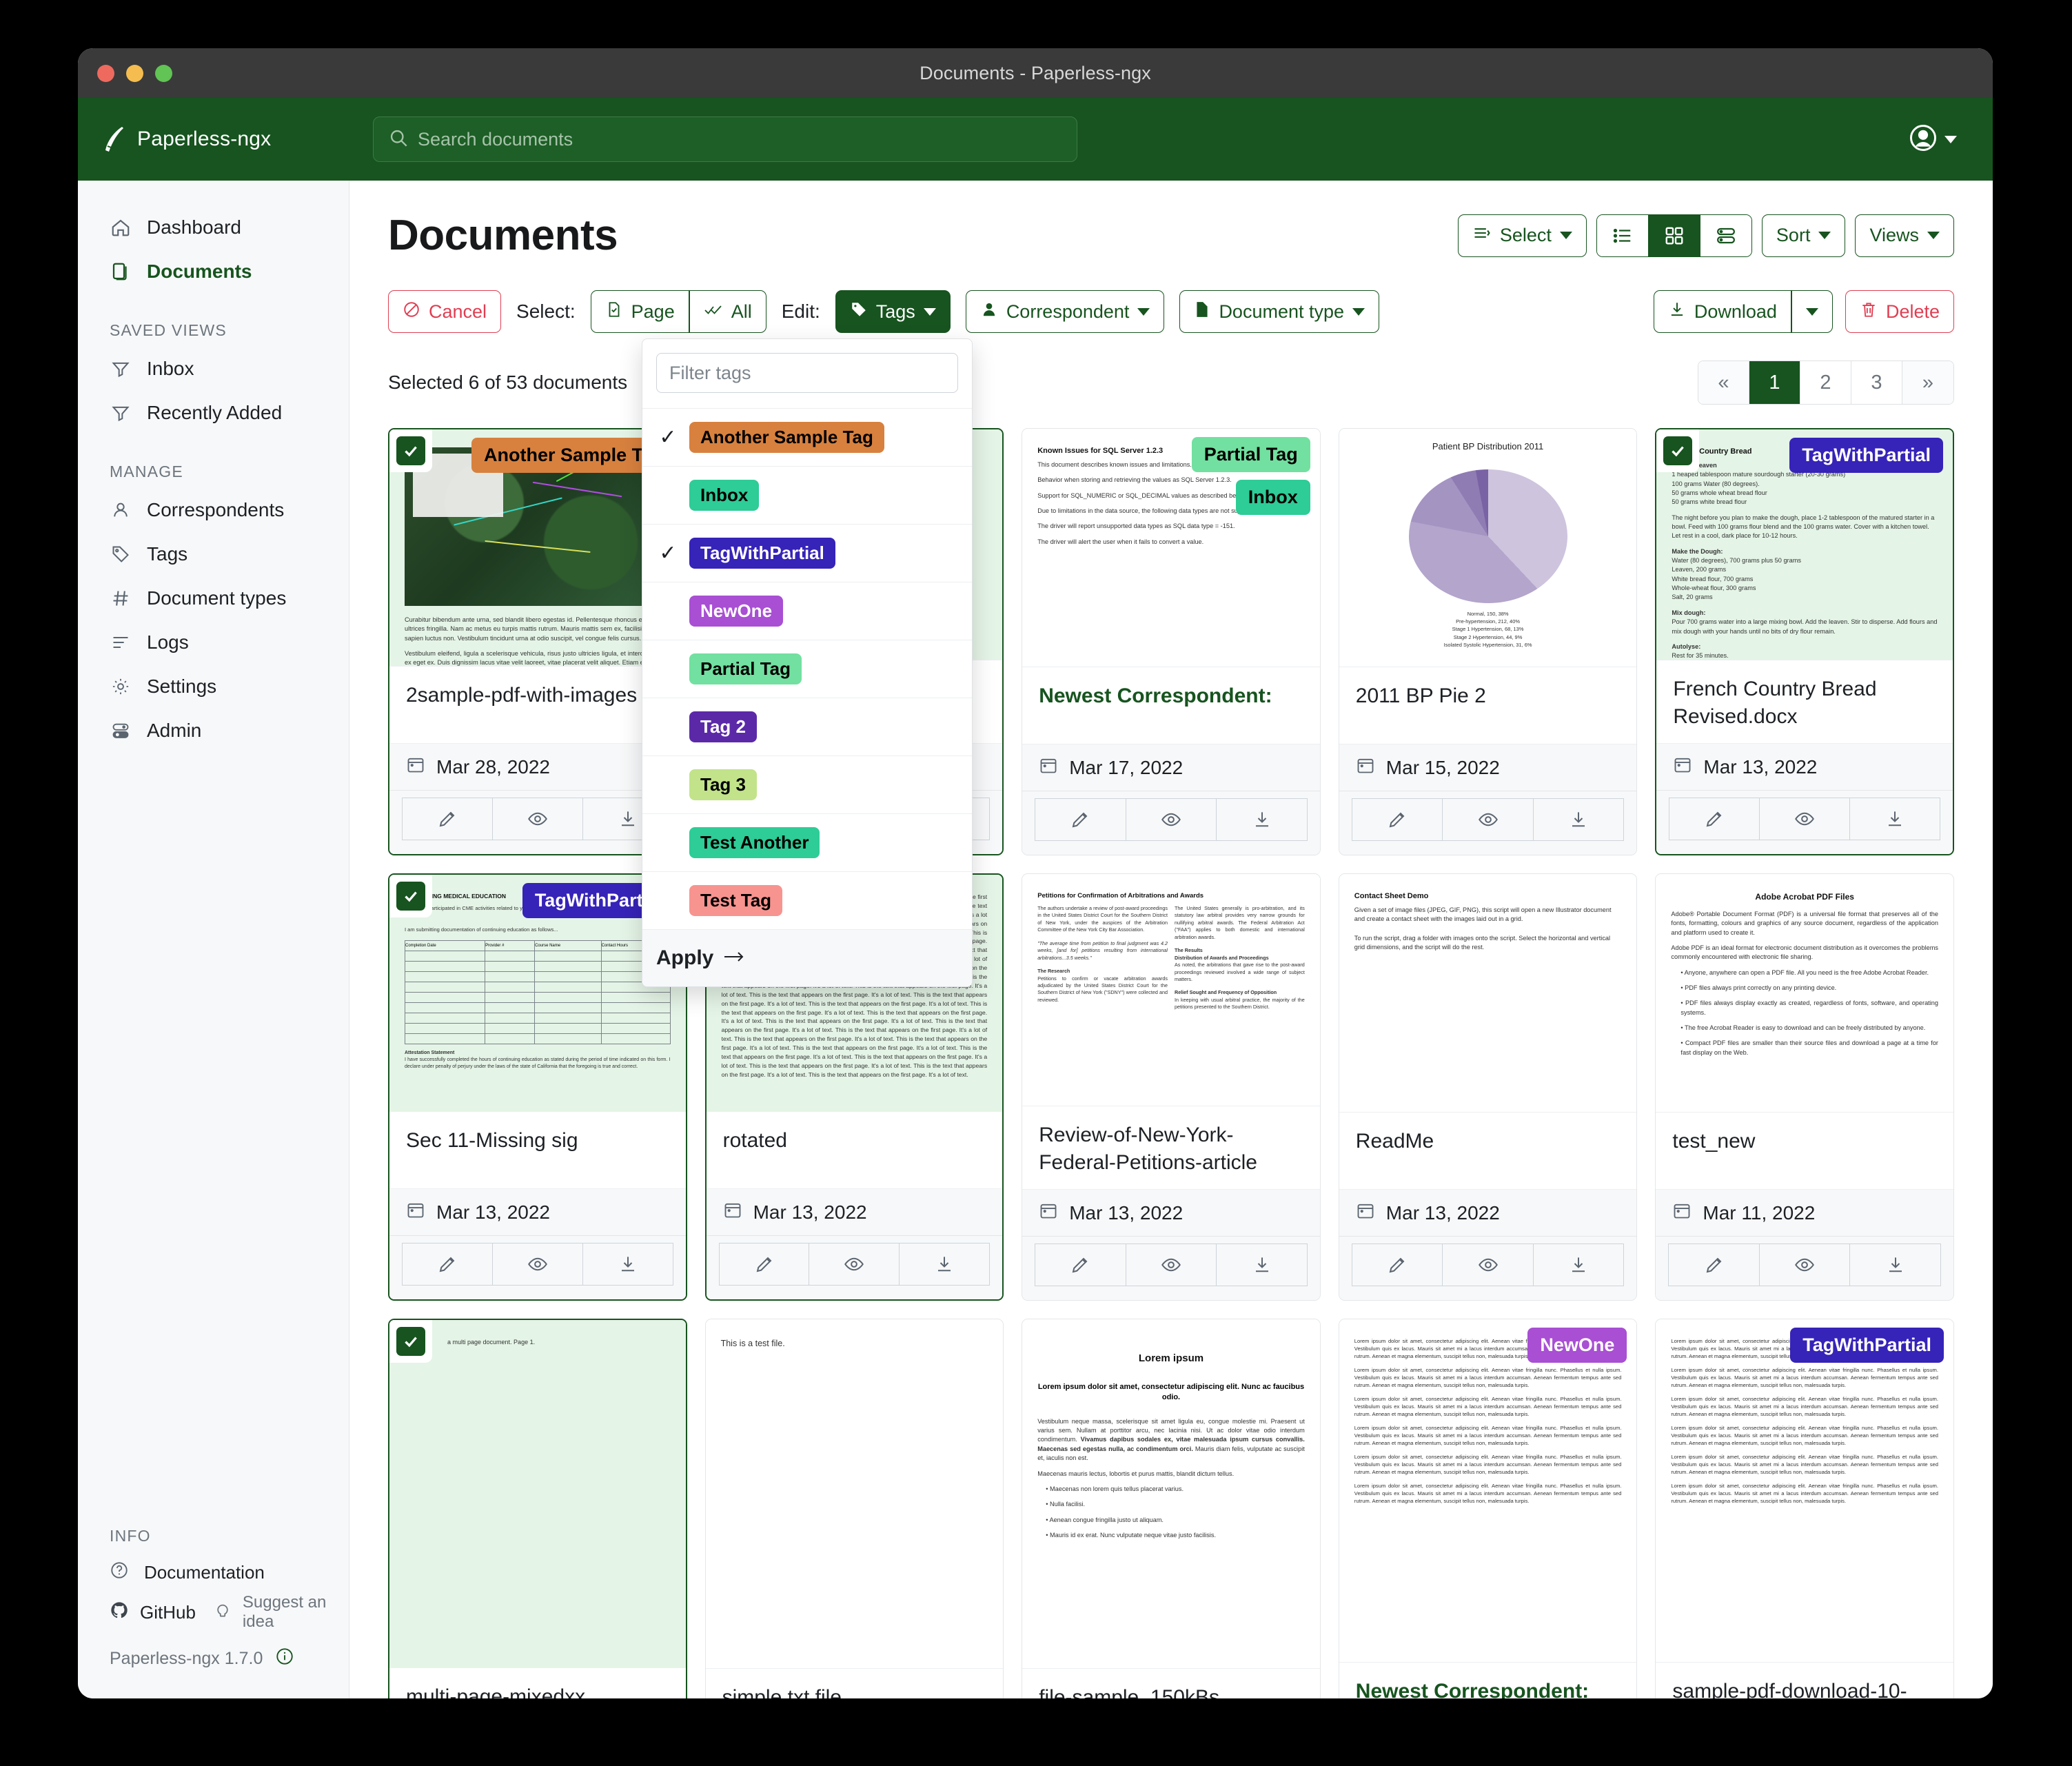 The width and height of the screenshot is (2072, 1766). What do you see at coordinates (1522, 235) in the screenshot?
I see `select-dropdown-button: Select` at bounding box center [1522, 235].